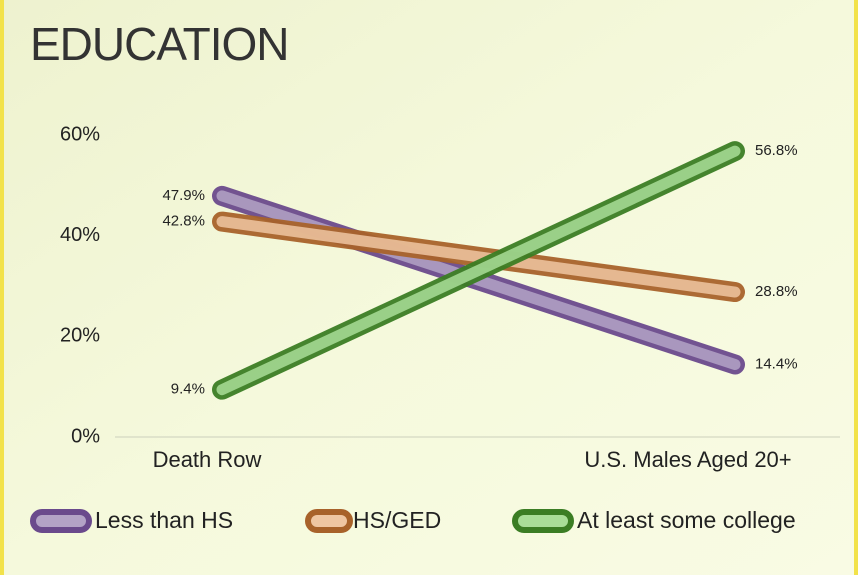  What do you see at coordinates (80, 336) in the screenshot?
I see `y-tick-label: 20%` at bounding box center [80, 336].